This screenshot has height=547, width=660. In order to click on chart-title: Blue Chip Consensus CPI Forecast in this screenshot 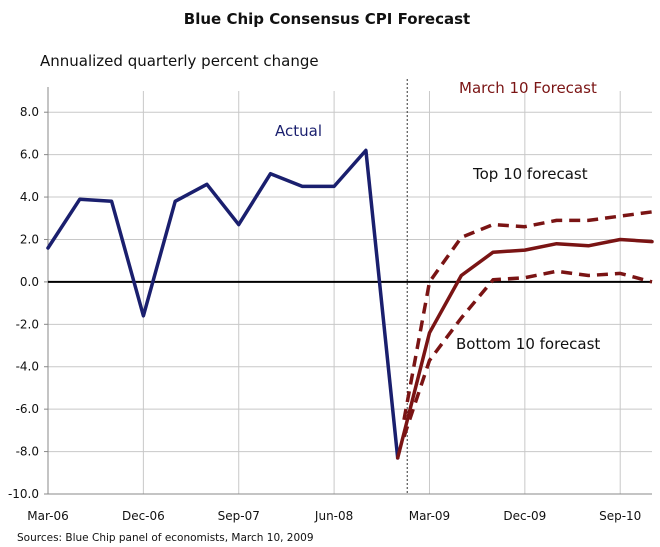, I will do `click(327, 19)`.